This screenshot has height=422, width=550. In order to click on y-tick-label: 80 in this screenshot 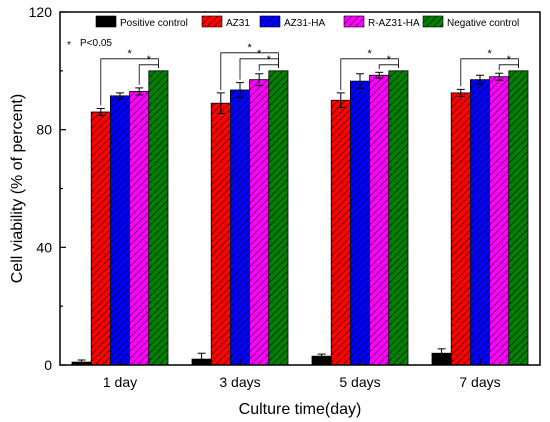, I will do `click(44, 130)`.